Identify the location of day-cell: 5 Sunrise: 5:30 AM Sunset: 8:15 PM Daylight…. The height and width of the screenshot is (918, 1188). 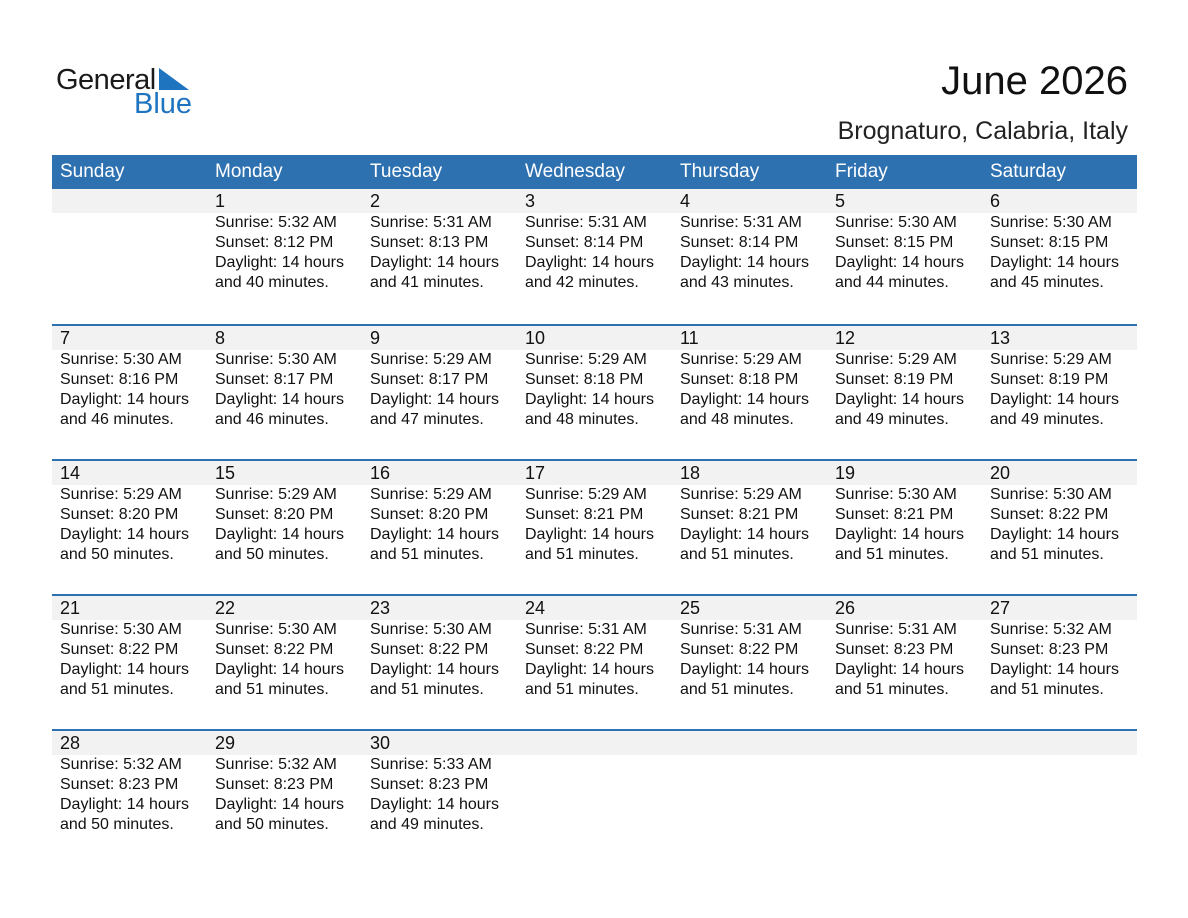
(904, 241).